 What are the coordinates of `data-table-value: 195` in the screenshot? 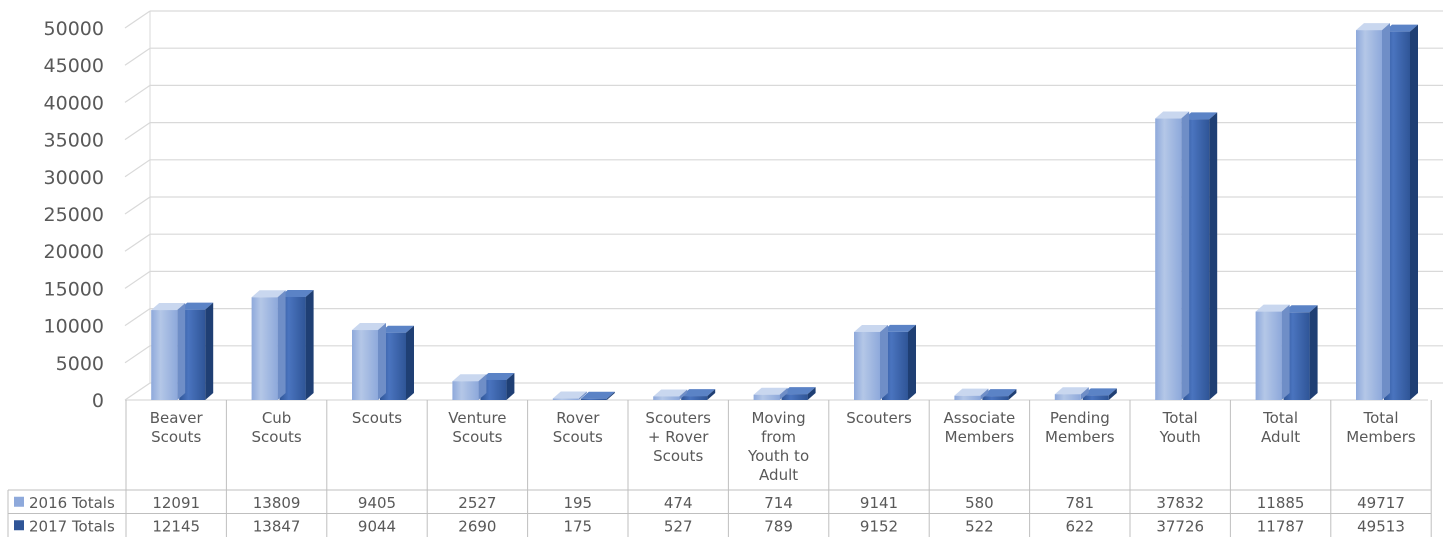 It's located at (577, 503).